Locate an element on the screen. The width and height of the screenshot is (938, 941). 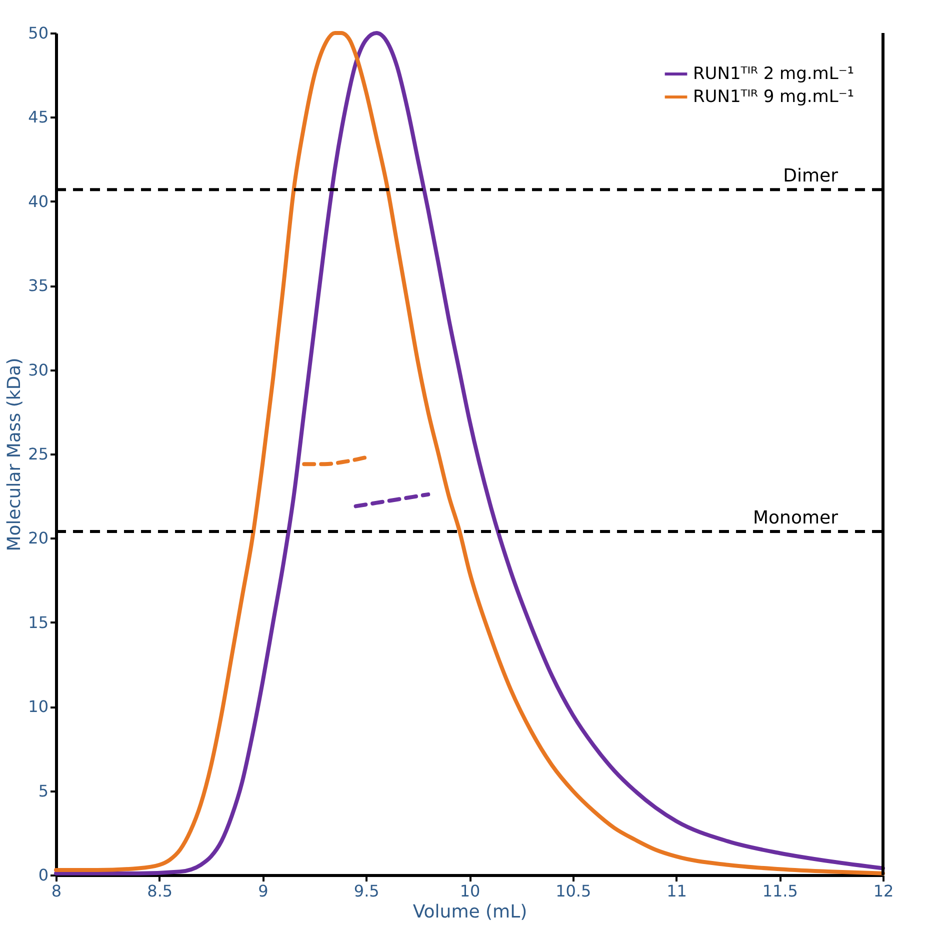
x-tick-label: 8 is located at coordinates (56, 891).